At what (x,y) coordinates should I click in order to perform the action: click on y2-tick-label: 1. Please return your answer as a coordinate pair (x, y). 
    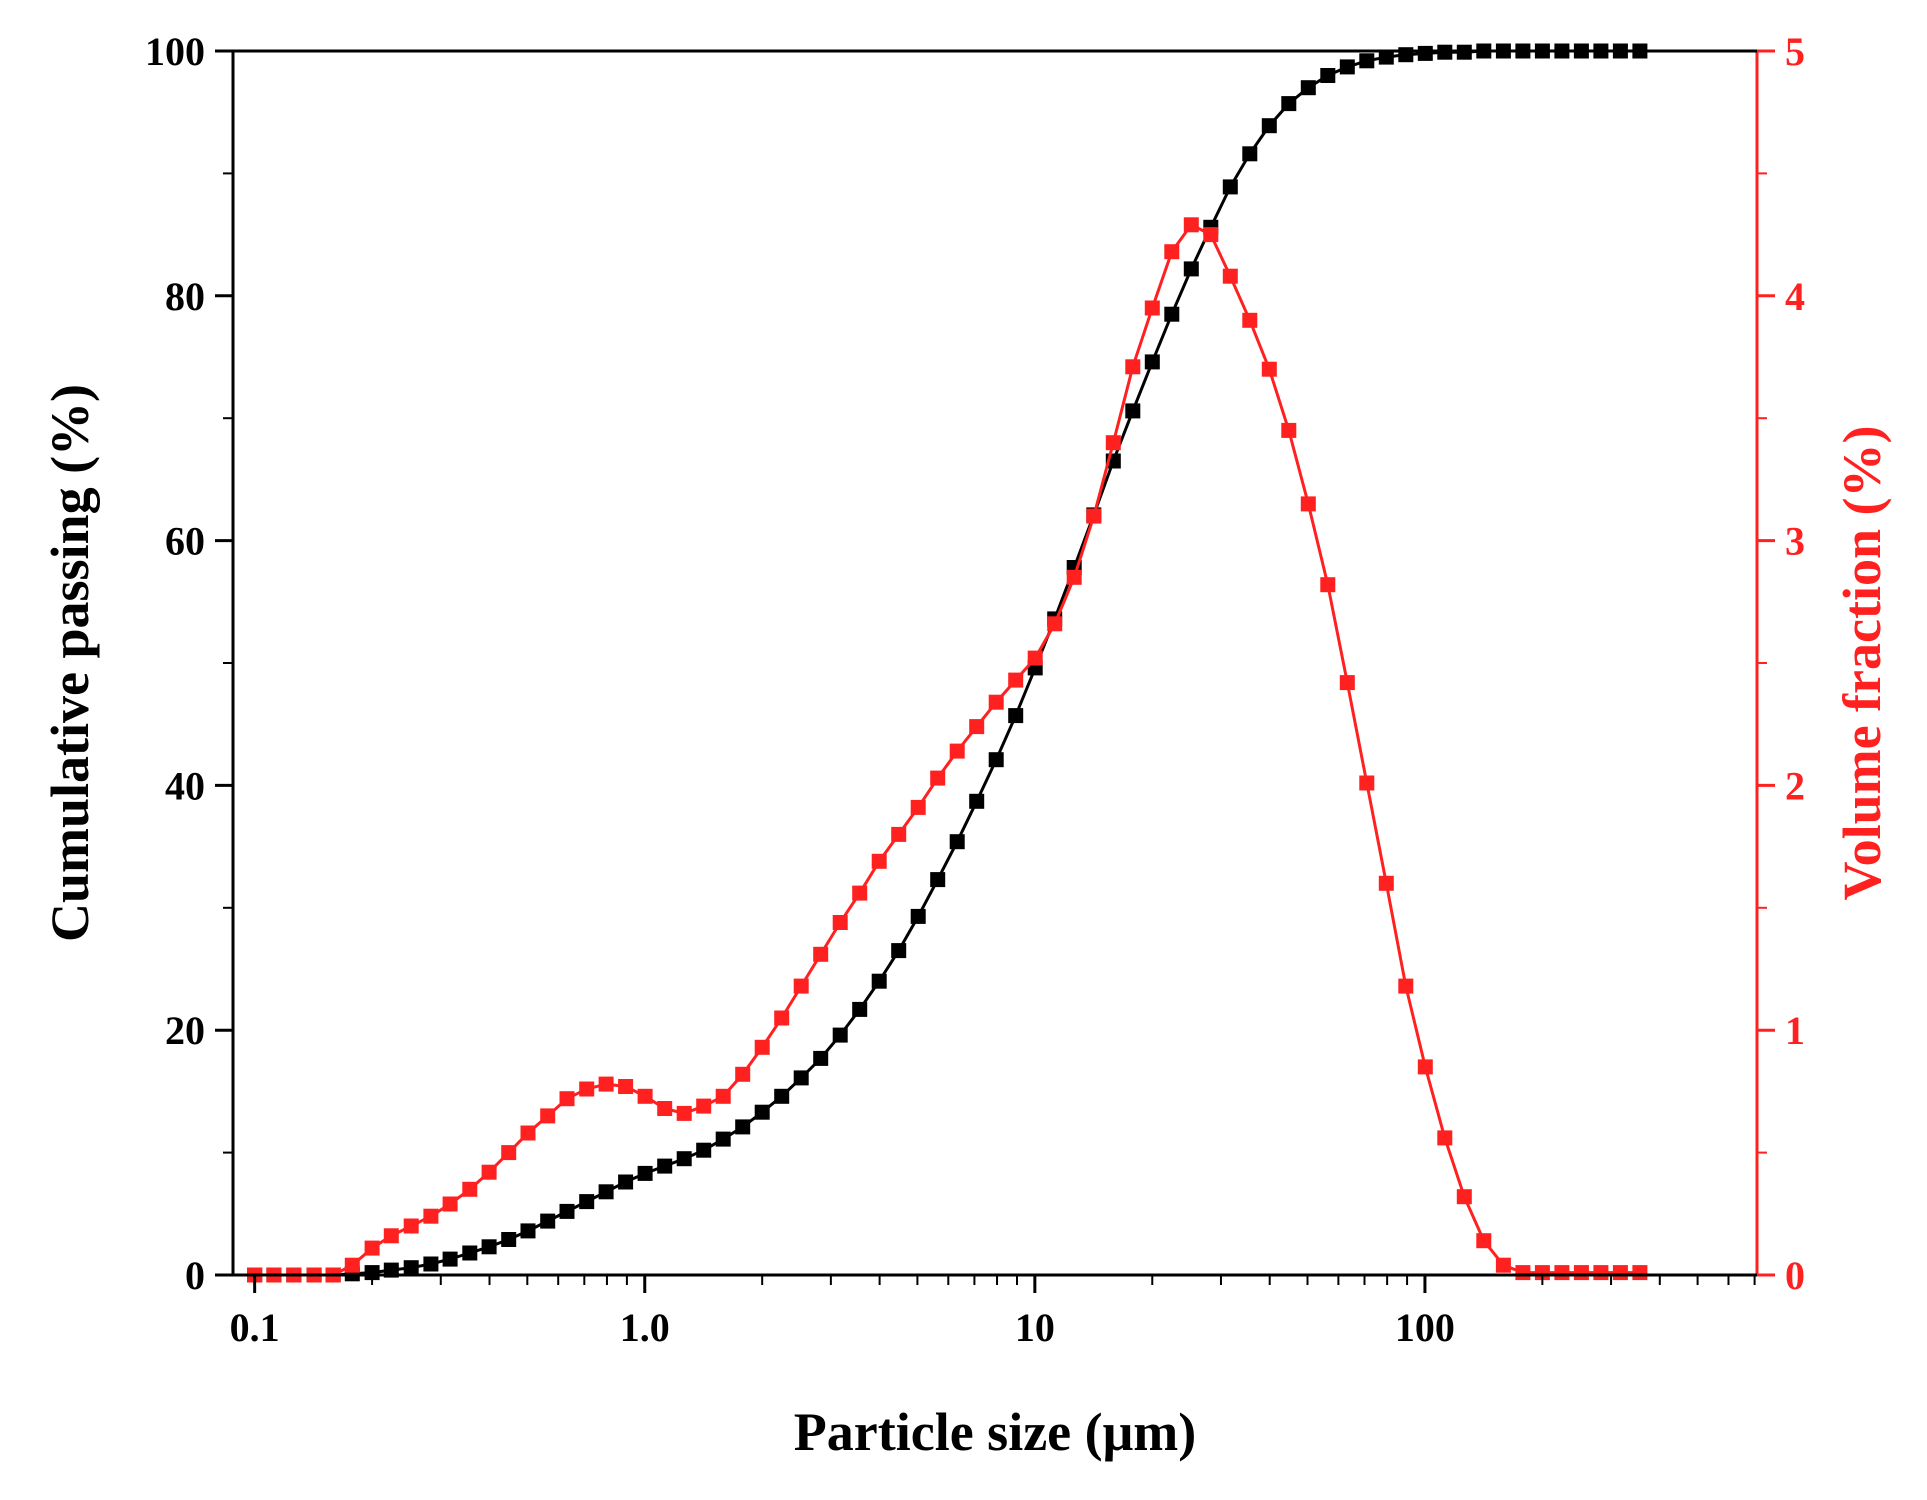
    Looking at the image, I should click on (1795, 1030).